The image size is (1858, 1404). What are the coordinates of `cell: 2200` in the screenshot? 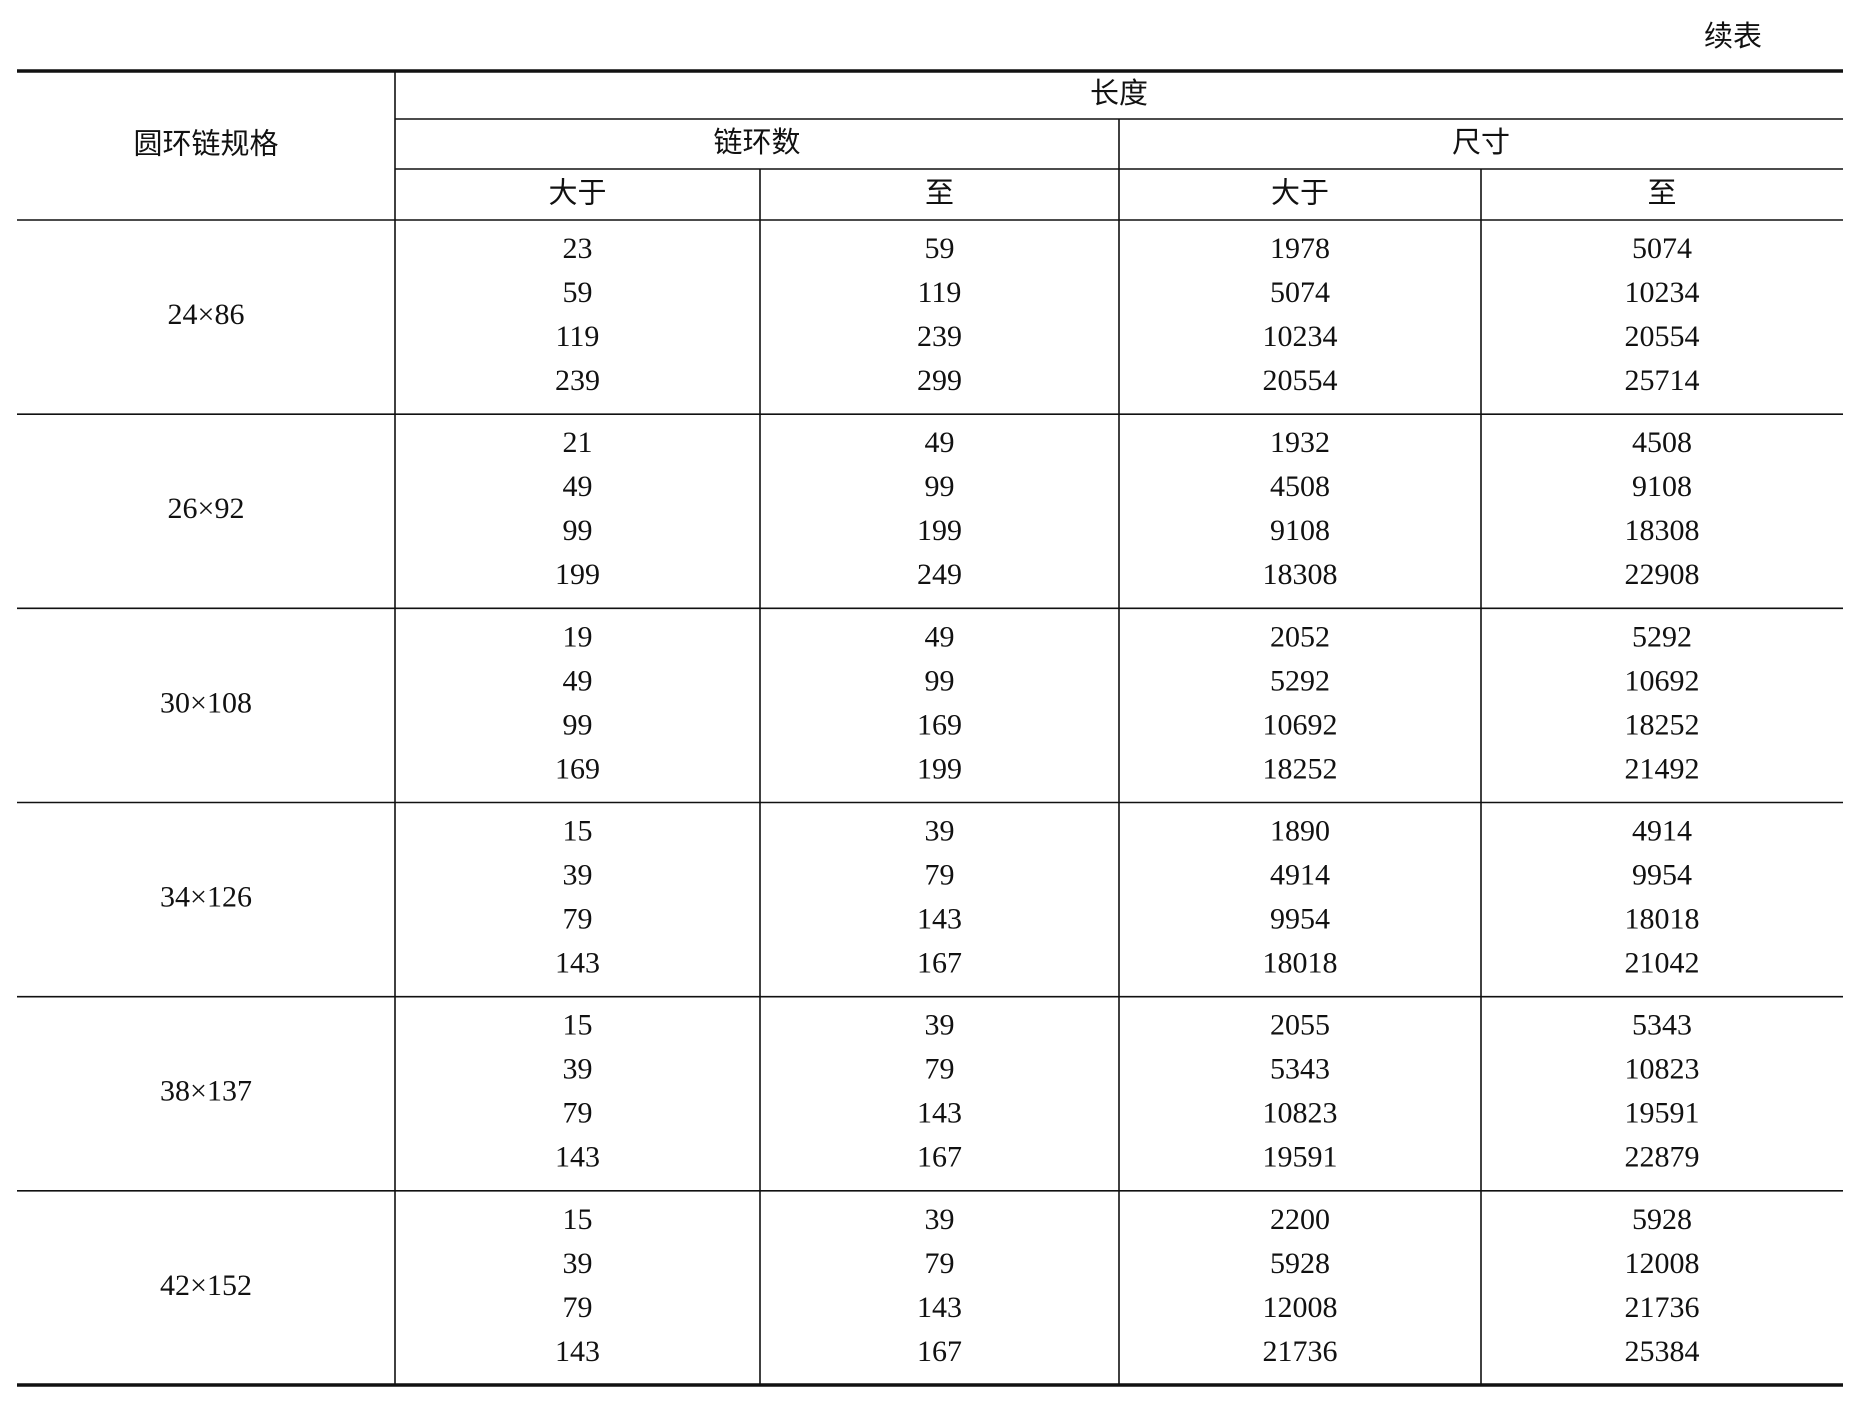 It's located at (1300, 1219).